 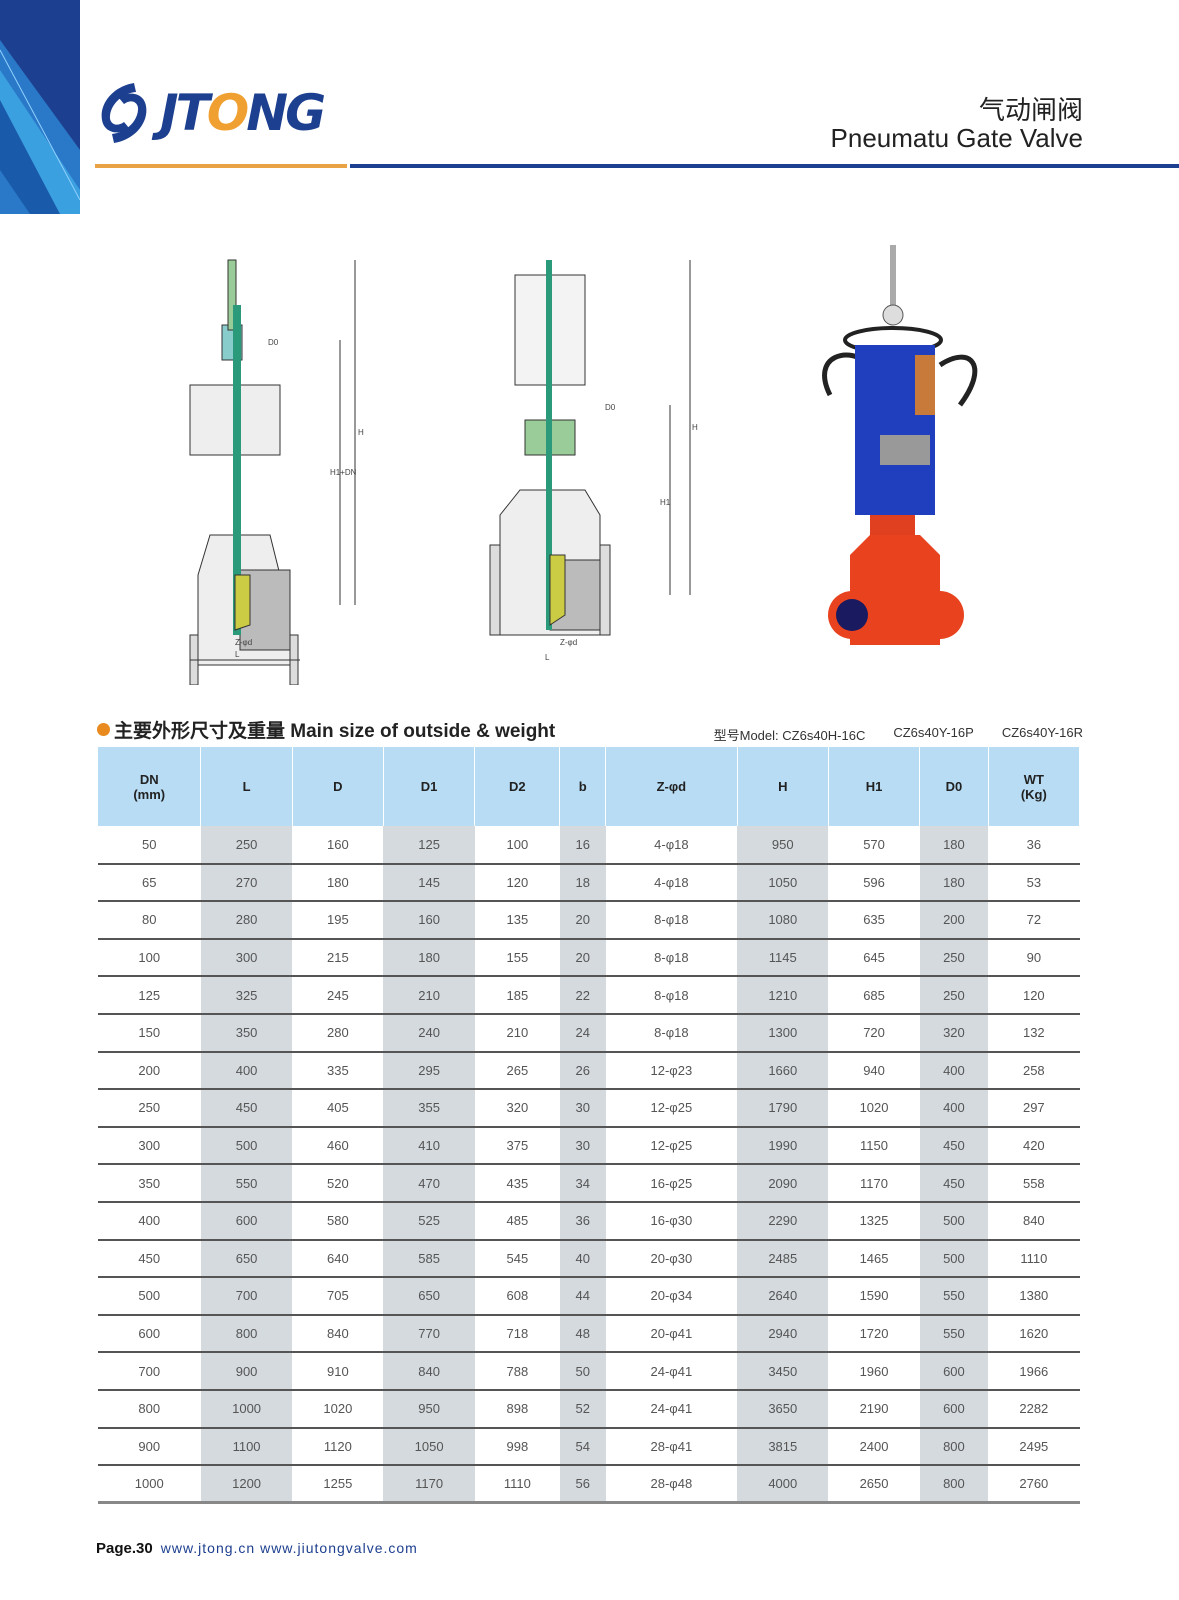 What do you see at coordinates (783, 995) in the screenshot?
I see `table-cell: 1210` at bounding box center [783, 995].